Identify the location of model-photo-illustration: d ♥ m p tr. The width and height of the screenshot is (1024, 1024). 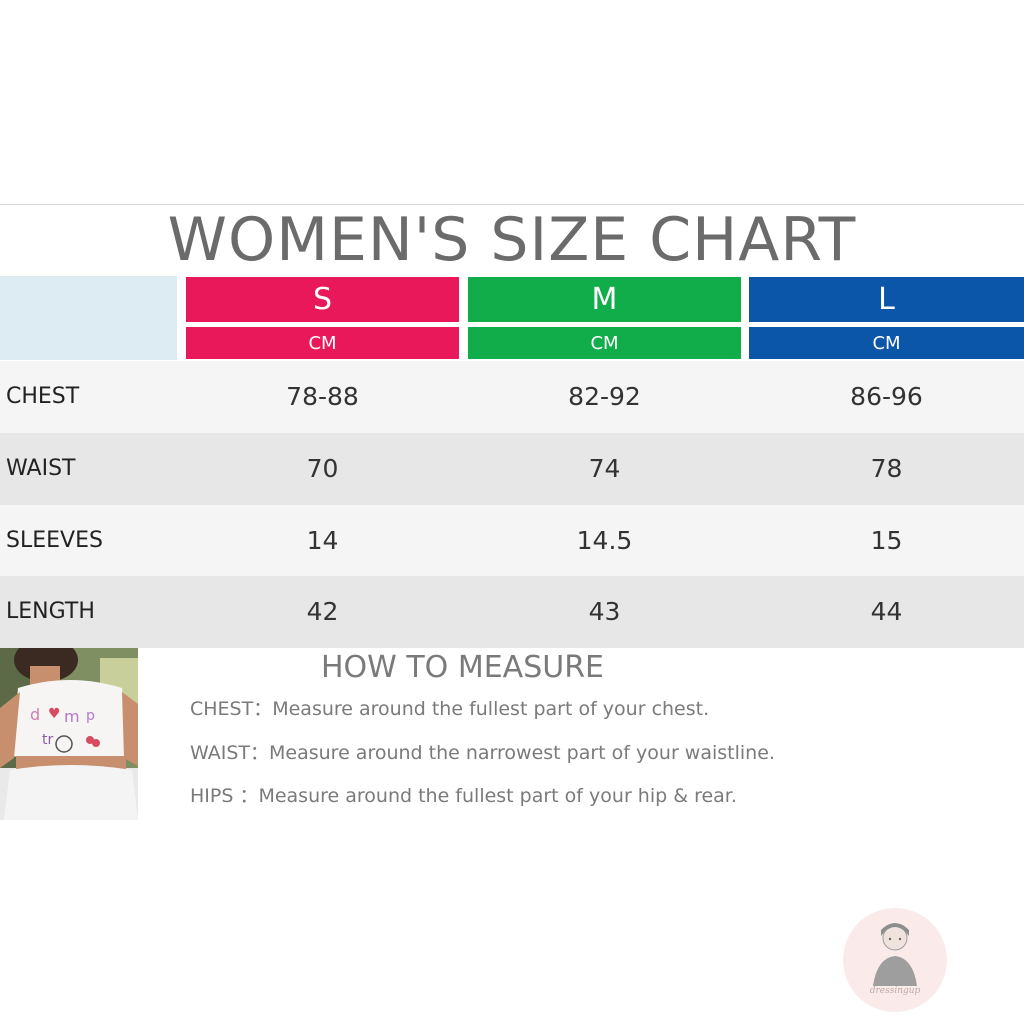
(69, 734).